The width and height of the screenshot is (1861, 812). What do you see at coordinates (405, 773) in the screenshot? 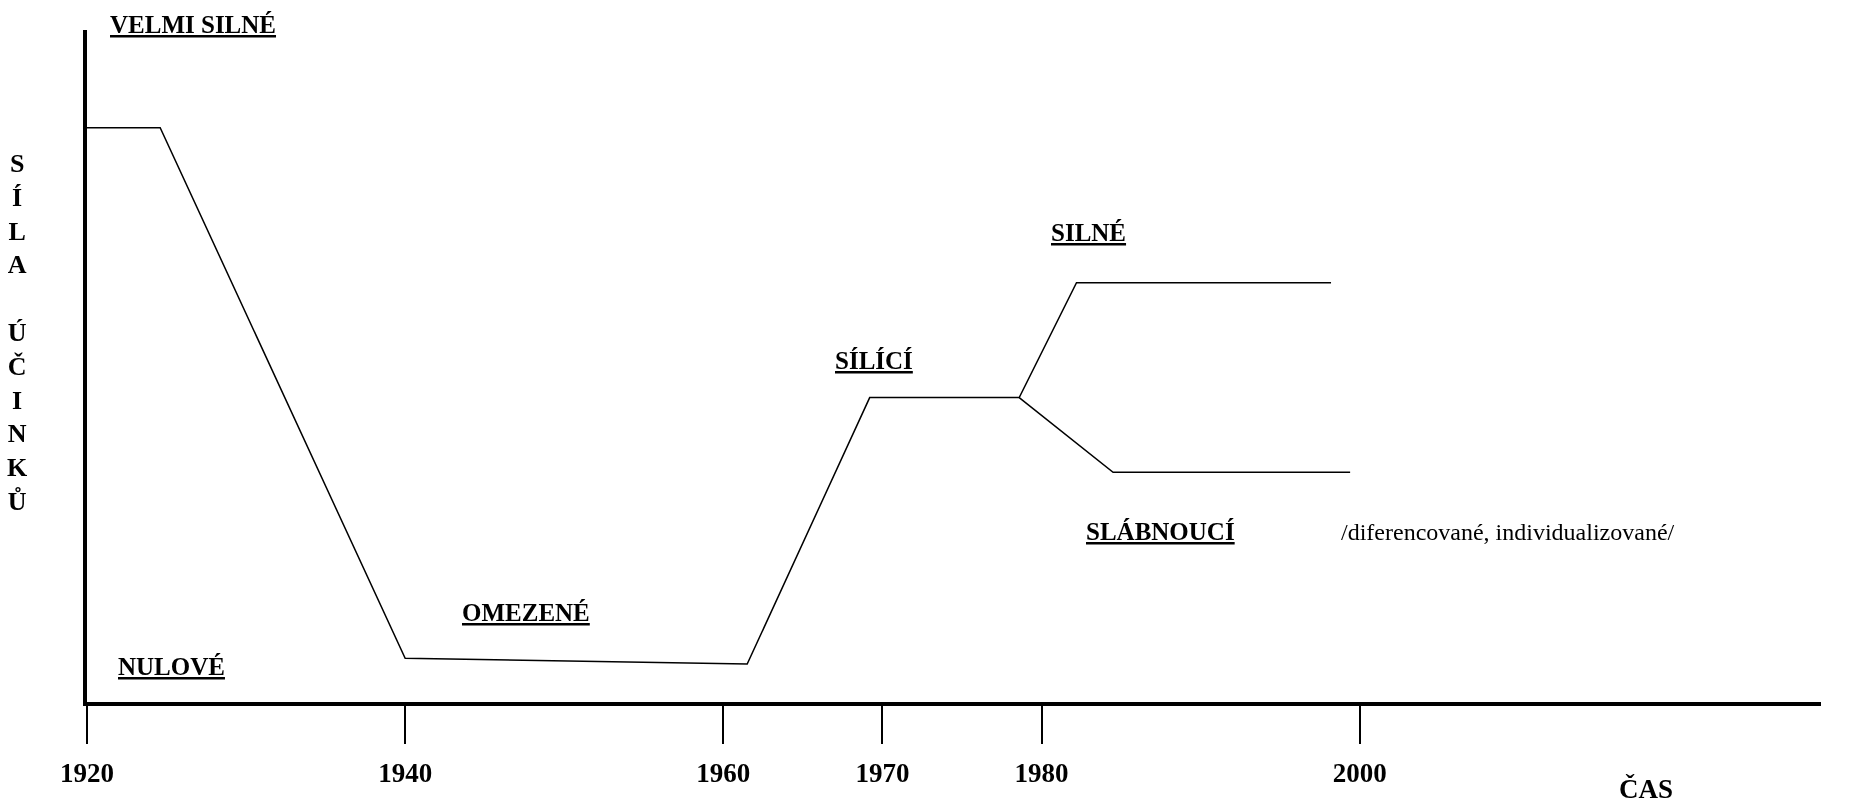
I see `x-tick-label: 1940` at bounding box center [405, 773].